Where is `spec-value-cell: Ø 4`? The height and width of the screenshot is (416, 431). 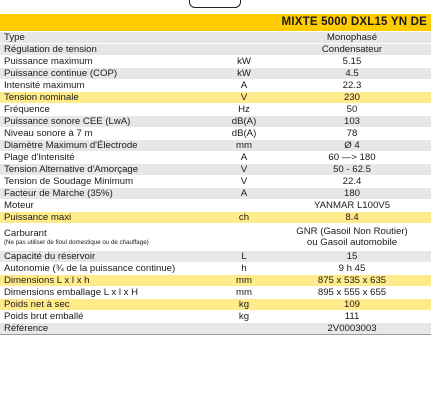 spec-value-cell: Ø 4 is located at coordinates (352, 145).